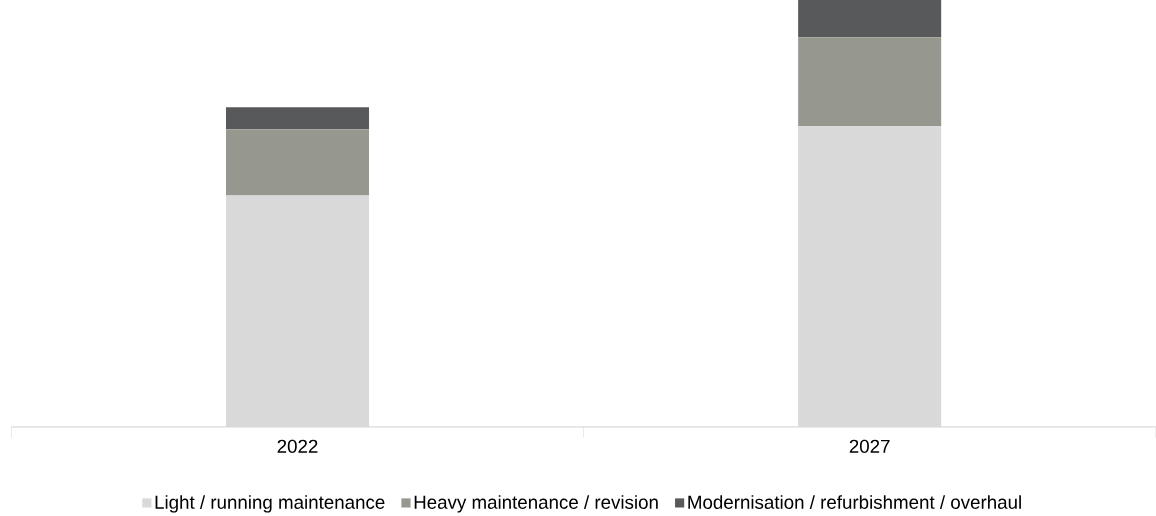 This screenshot has height=516, width=1156. I want to click on x-tick-label: 2022, so click(297, 446).